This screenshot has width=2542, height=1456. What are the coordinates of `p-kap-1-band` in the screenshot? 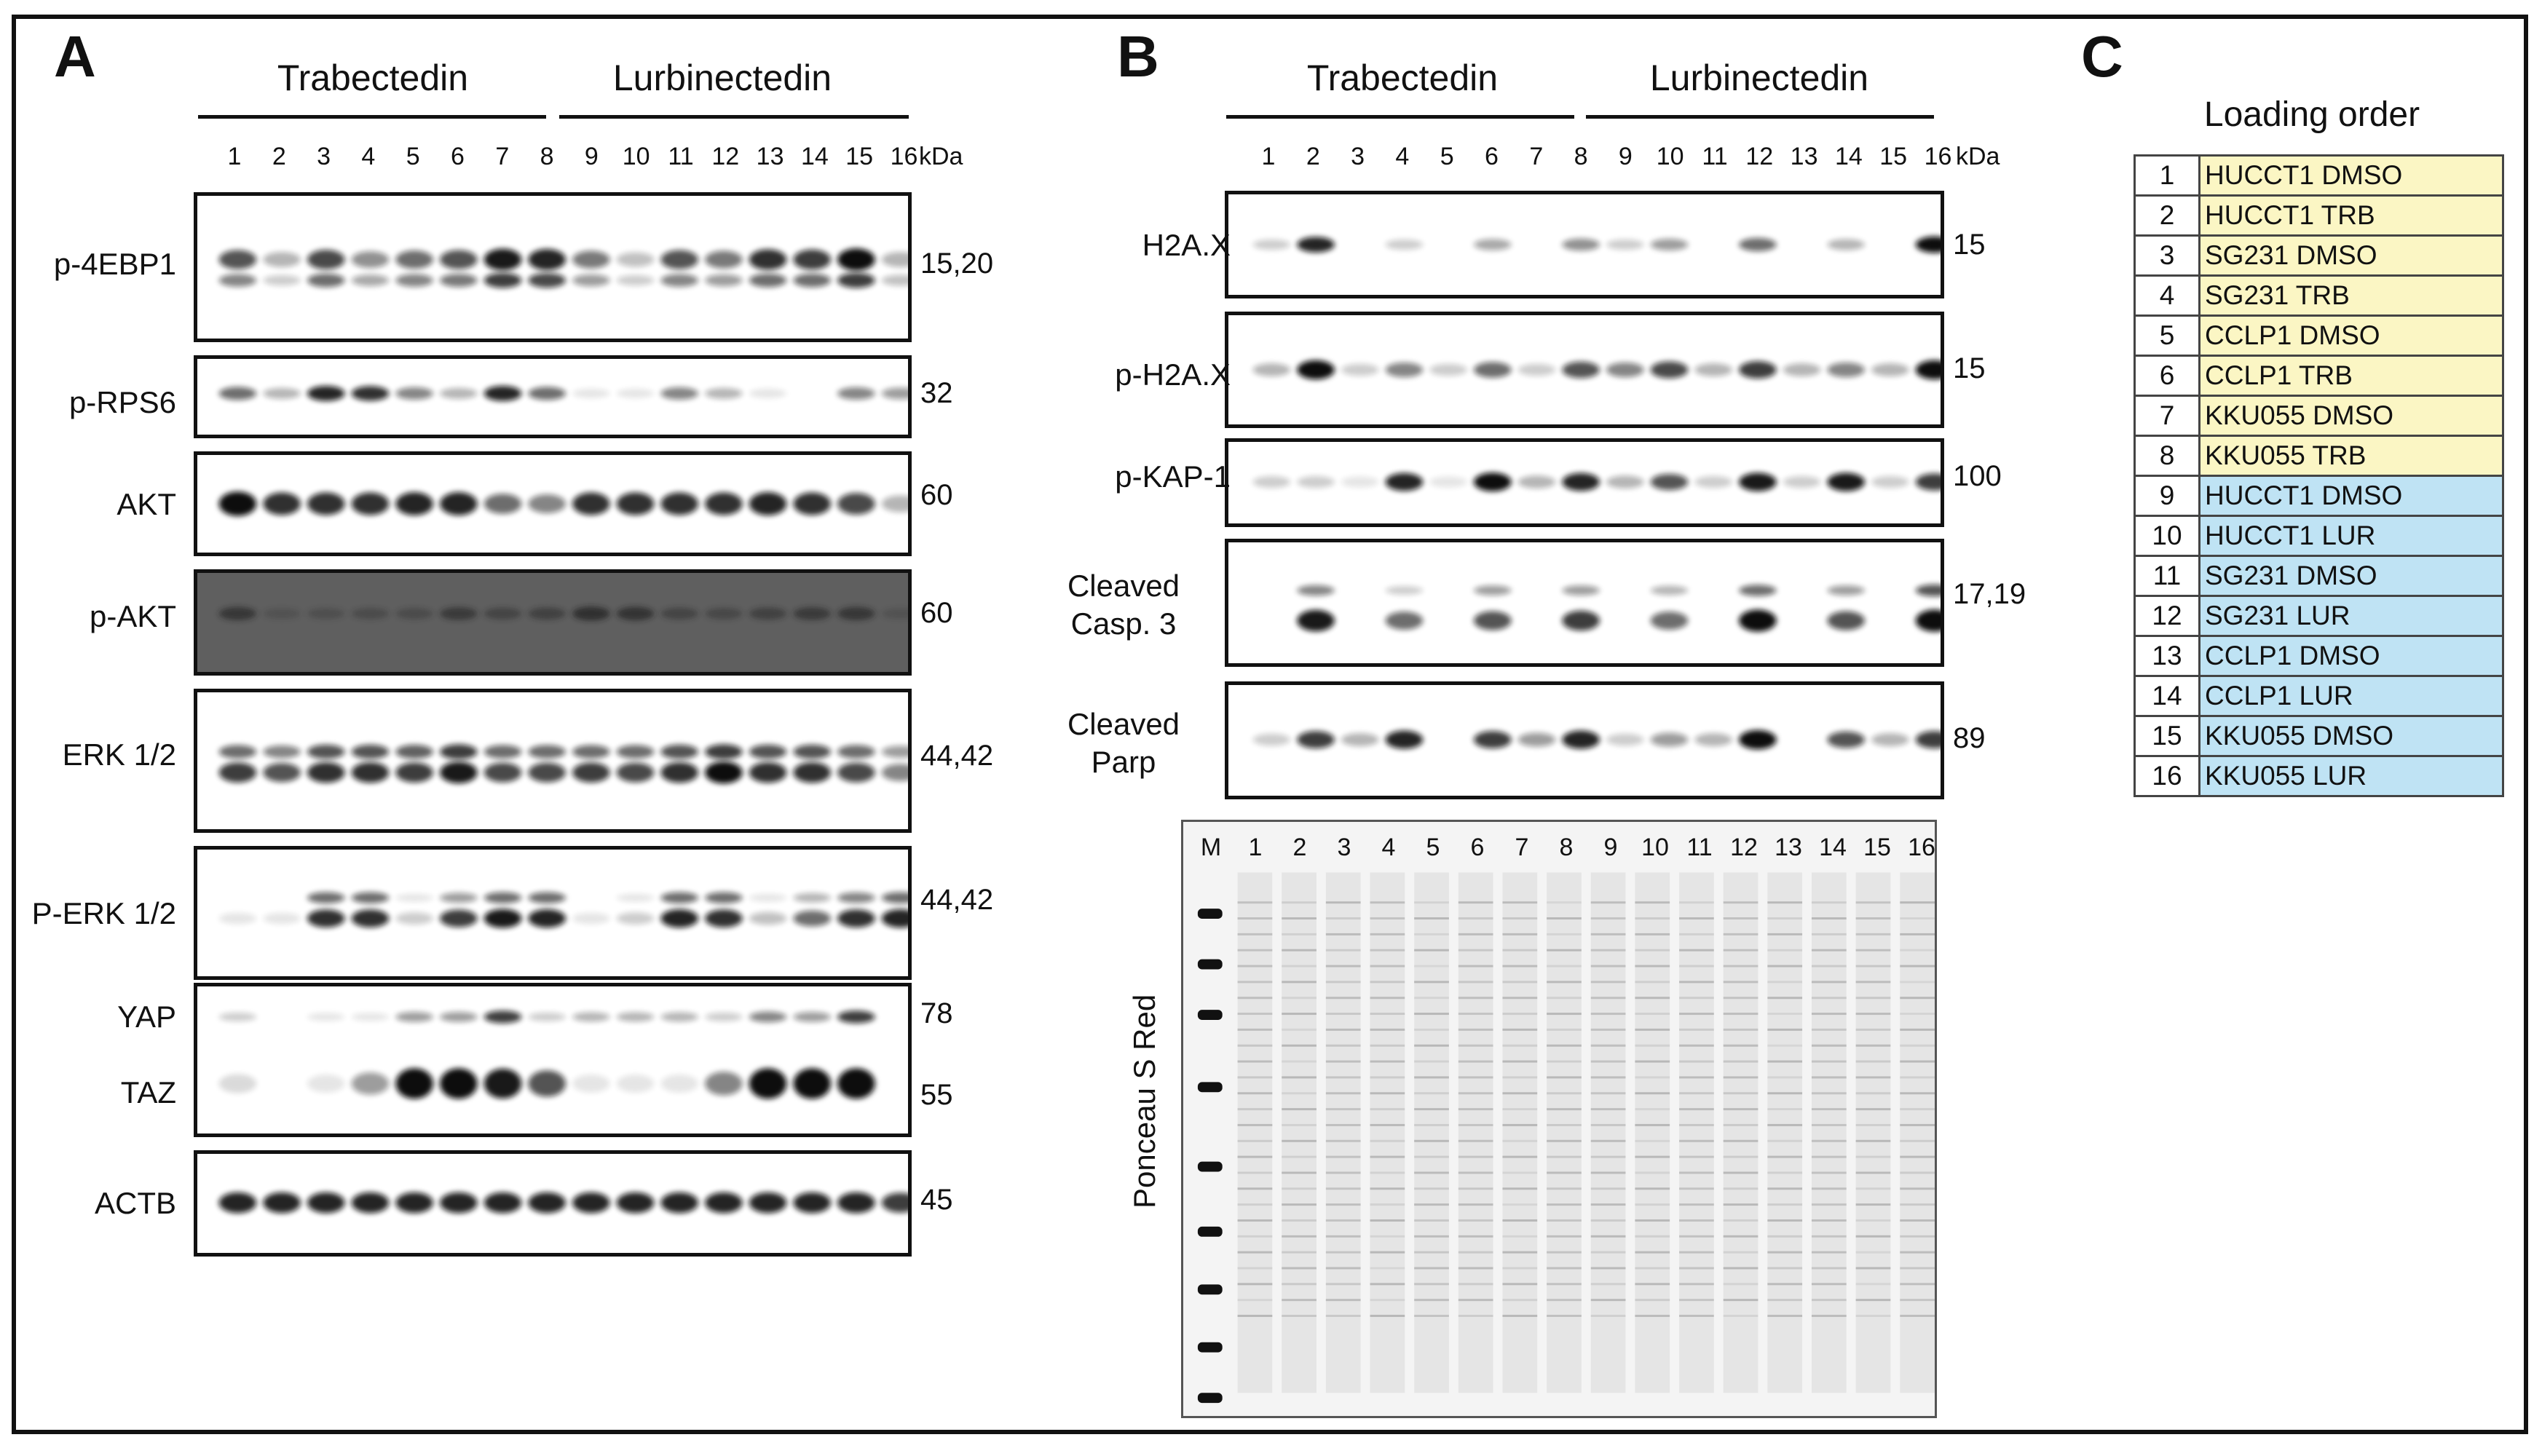 It's located at (1360, 482).